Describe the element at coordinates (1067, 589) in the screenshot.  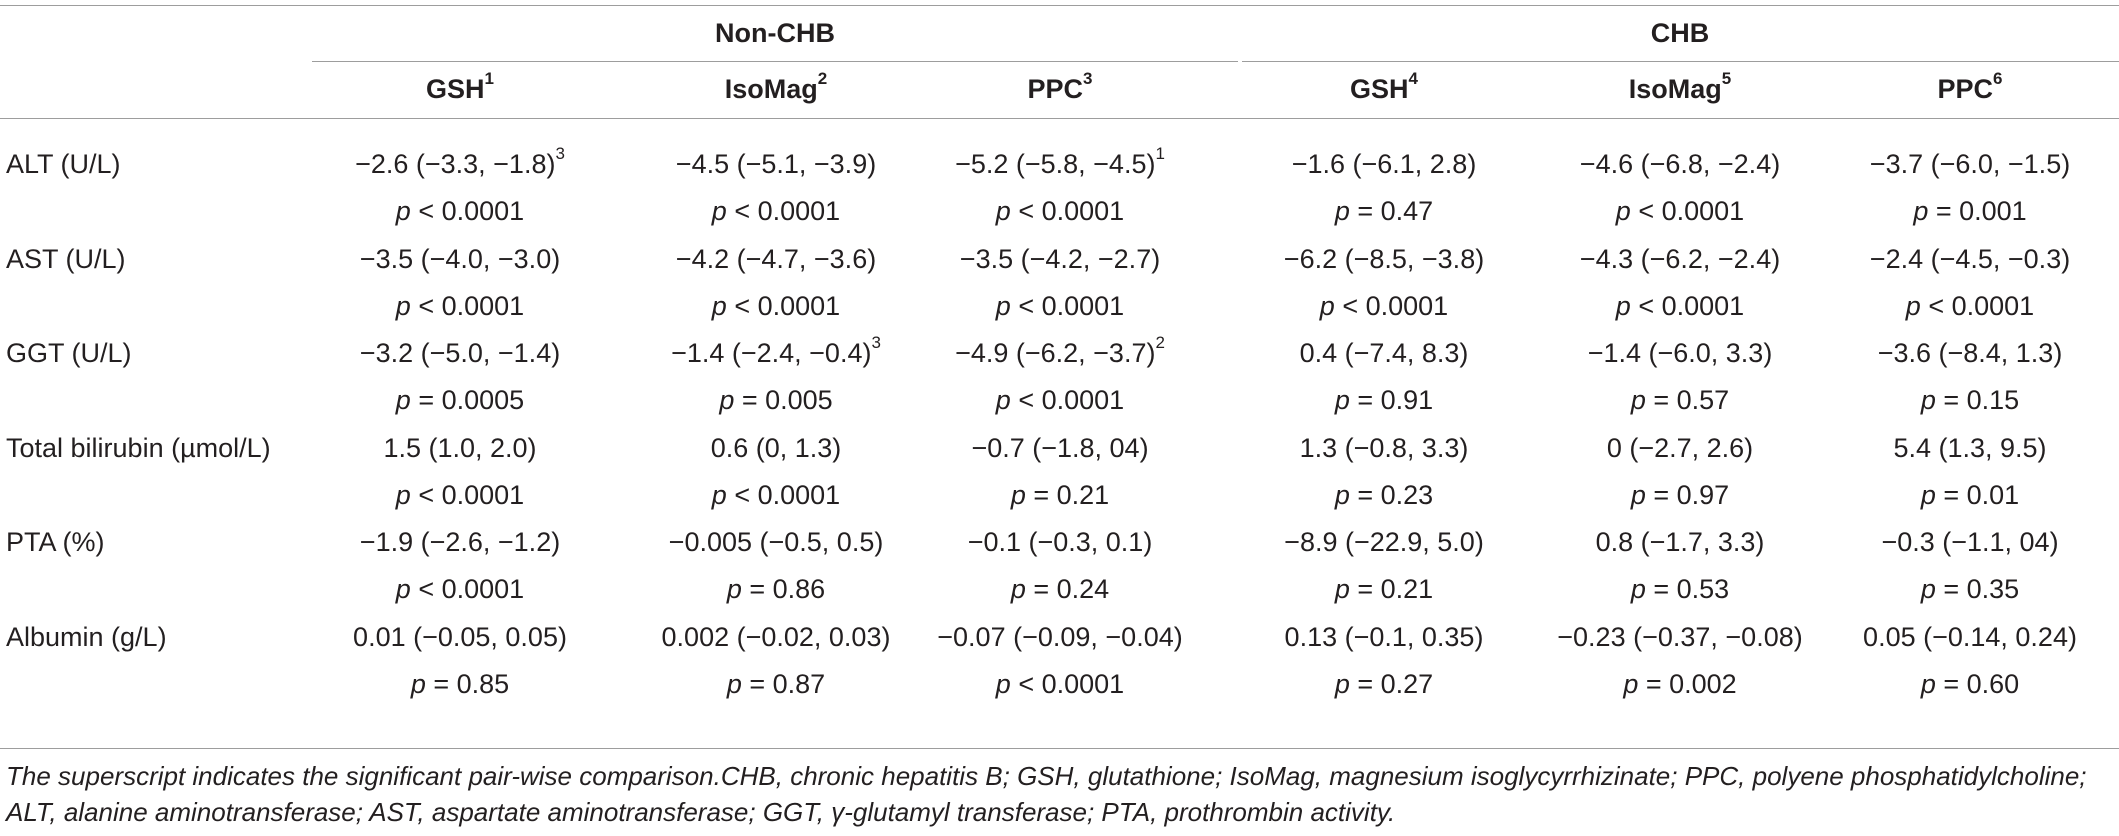
I see `p-value: = 0.24` at that location.